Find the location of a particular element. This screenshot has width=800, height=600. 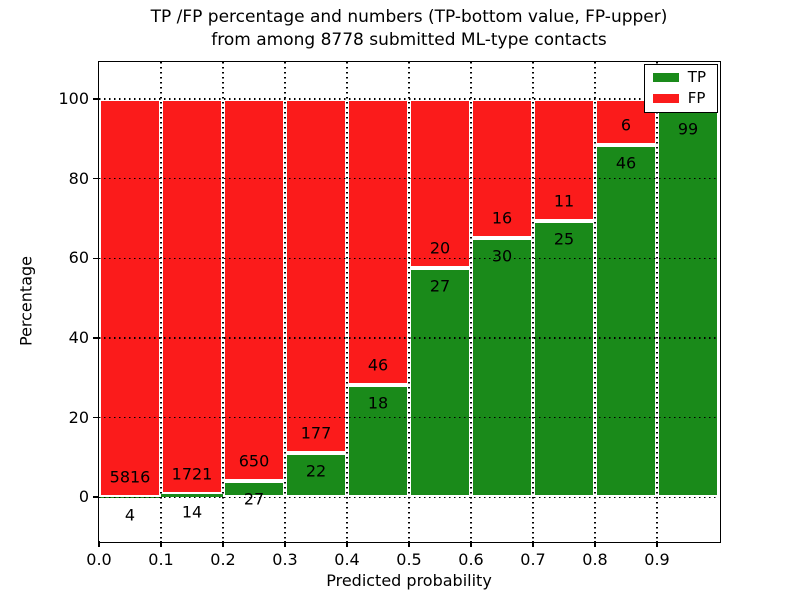

tp-count-label: 25 is located at coordinates (564, 239).